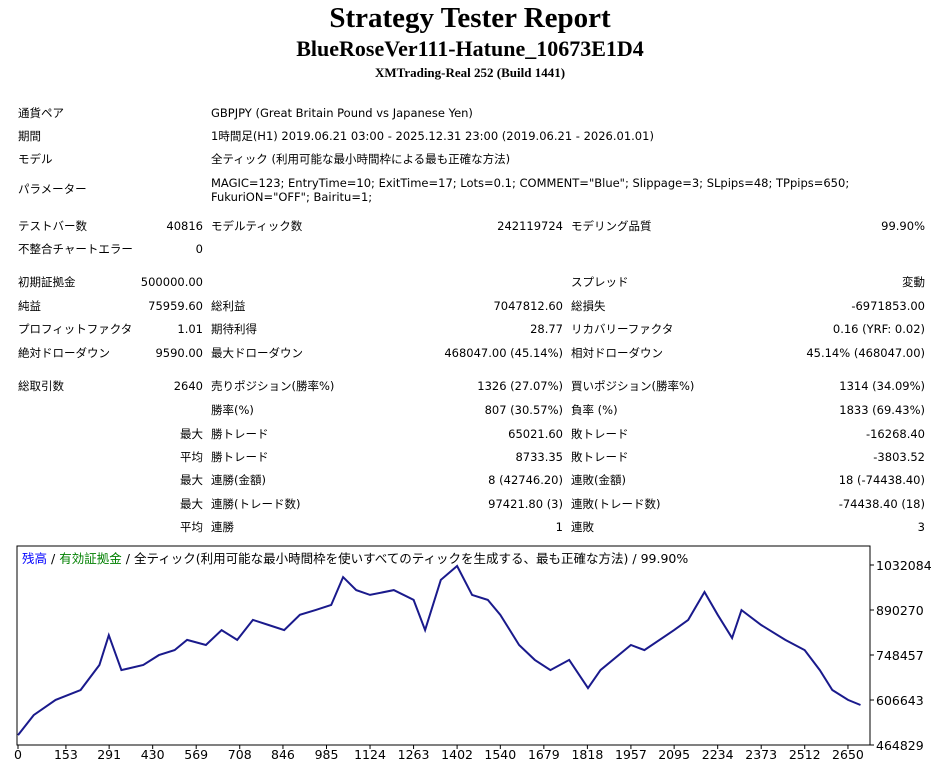 The height and width of the screenshot is (761, 940). What do you see at coordinates (544, 754) in the screenshot?
I see `x-tick-label: 1679` at bounding box center [544, 754].